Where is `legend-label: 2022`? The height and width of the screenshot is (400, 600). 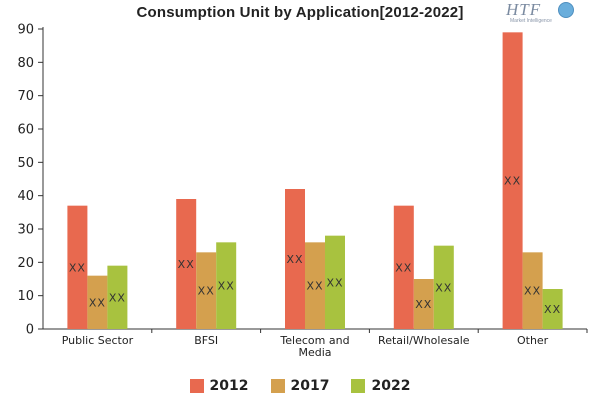 legend-label: 2022 is located at coordinates (391, 386).